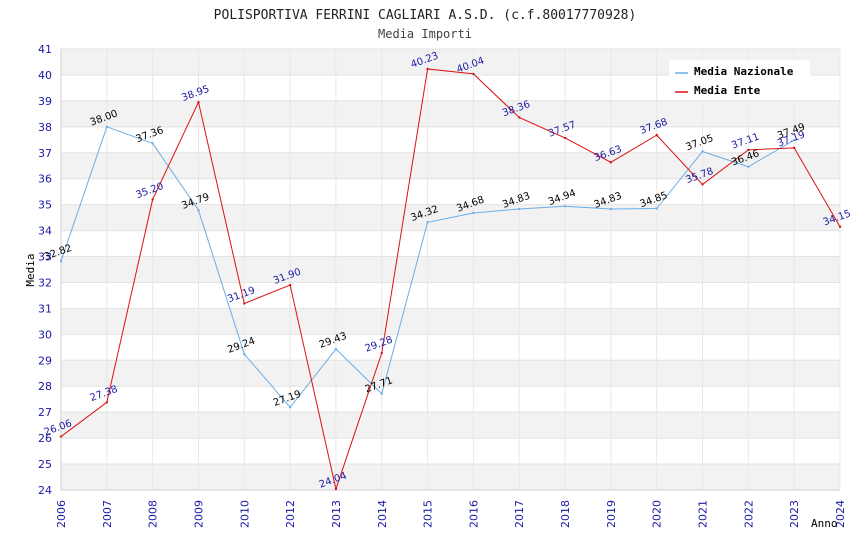  Describe the element at coordinates (45, 231) in the screenshot. I see `y-tick-label: 34` at that location.